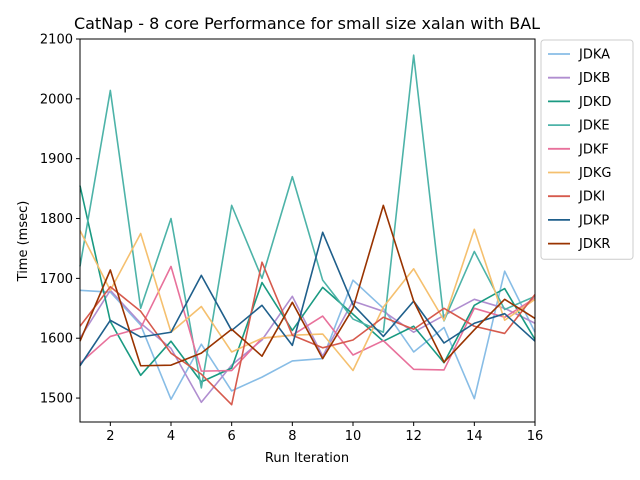  What do you see at coordinates (594, 55) in the screenshot?
I see `legend-label-jdka: JDKA` at bounding box center [594, 55].